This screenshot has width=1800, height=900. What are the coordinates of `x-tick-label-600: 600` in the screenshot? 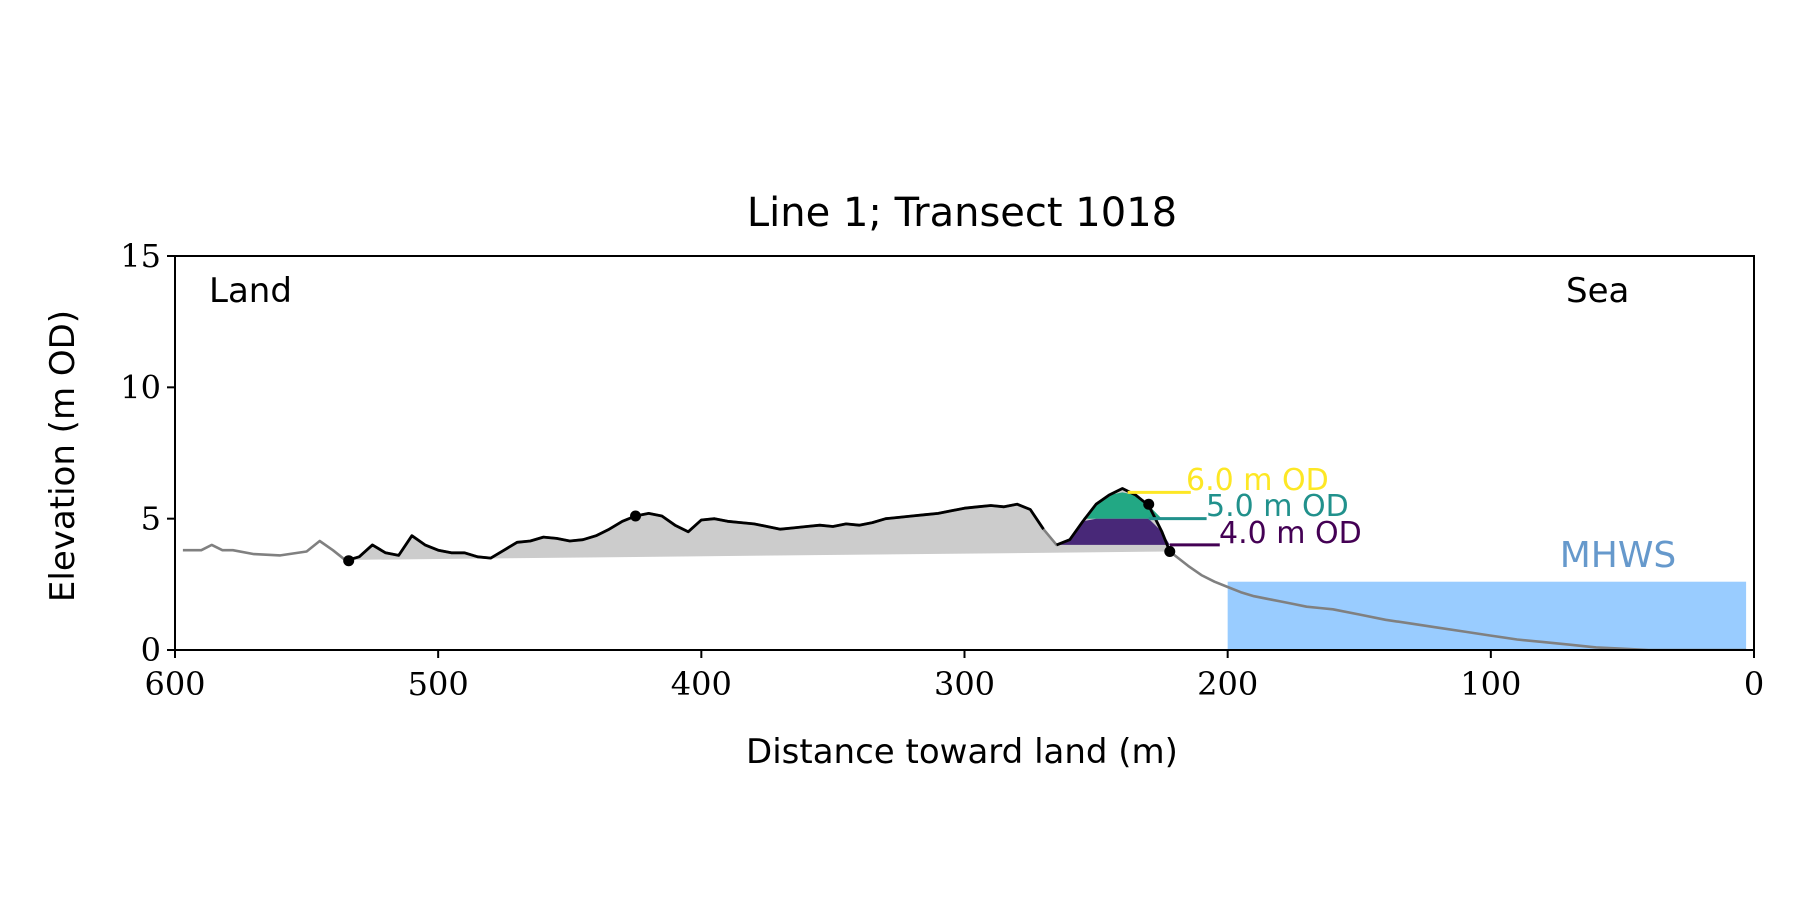 It's located at (174, 684).